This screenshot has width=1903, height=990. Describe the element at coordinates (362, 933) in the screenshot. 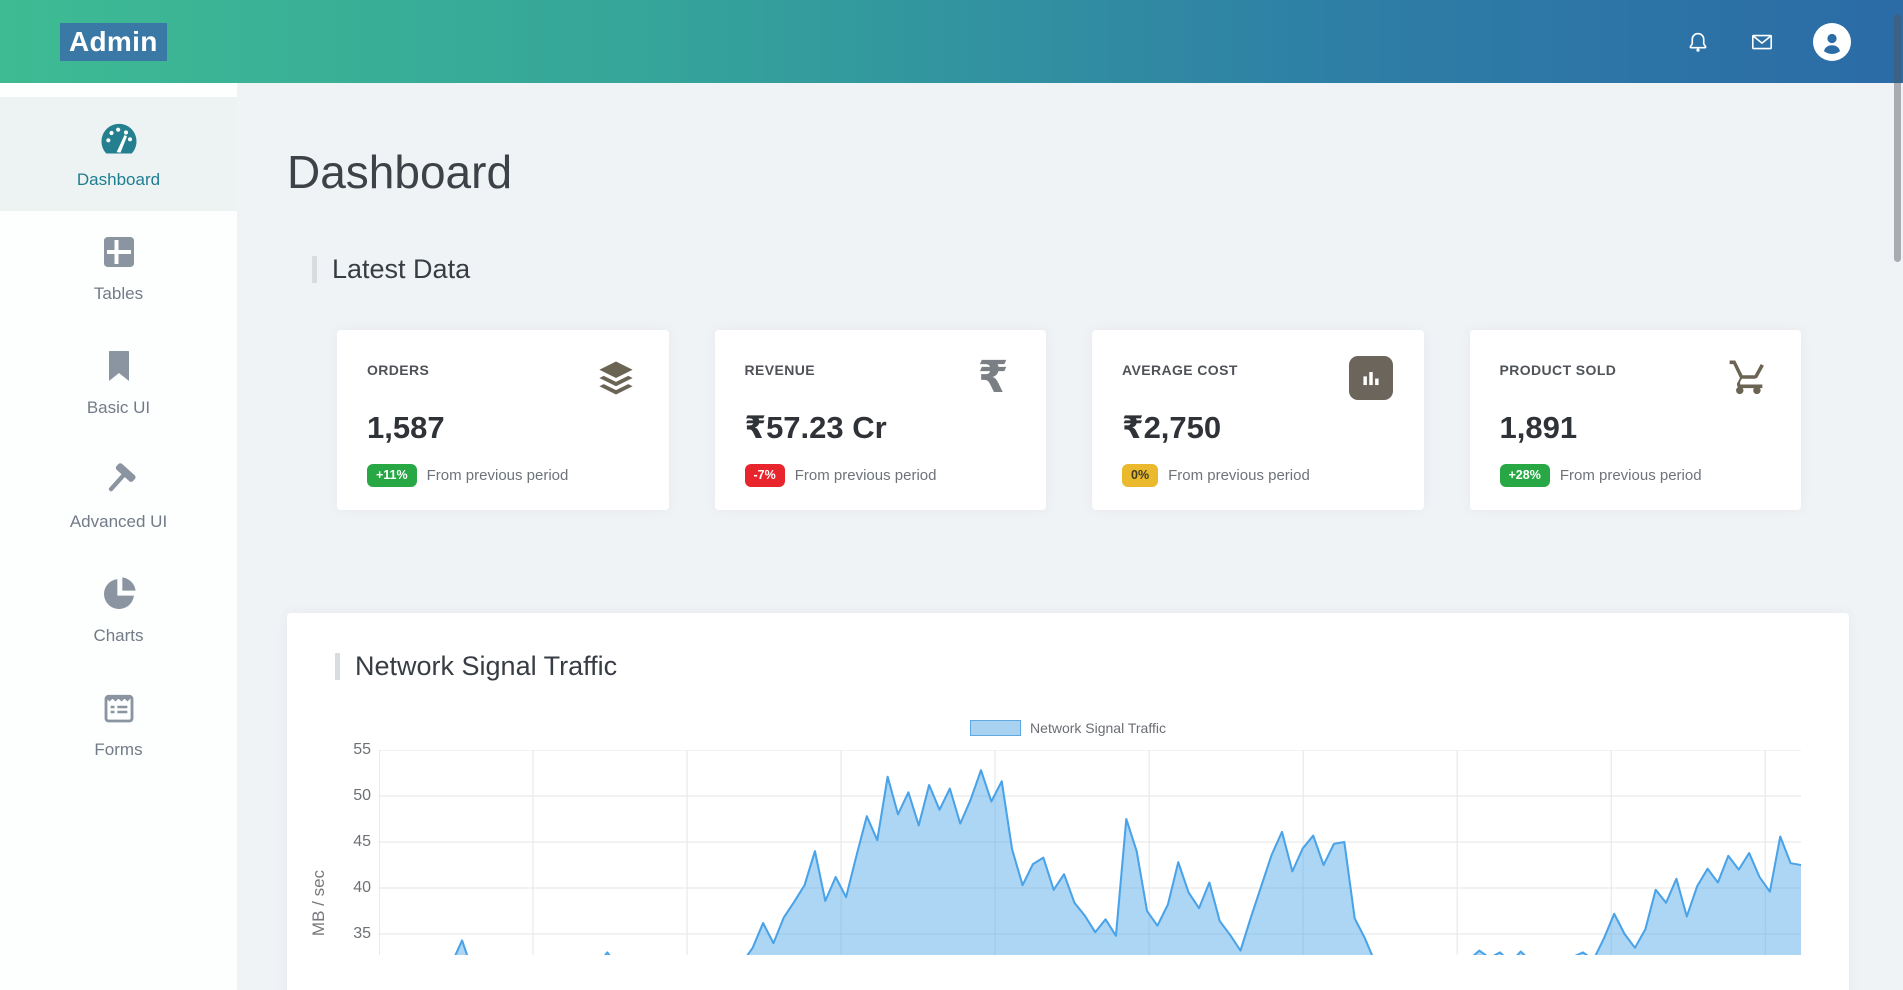

I see `y-tick-label: 35` at that location.